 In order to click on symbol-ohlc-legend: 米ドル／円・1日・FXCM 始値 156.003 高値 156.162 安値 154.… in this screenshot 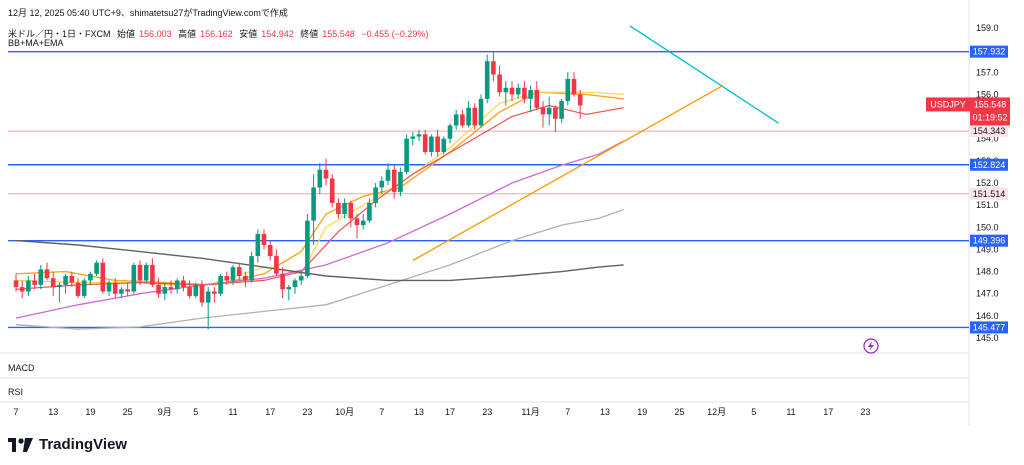, I will do `click(220, 33)`.